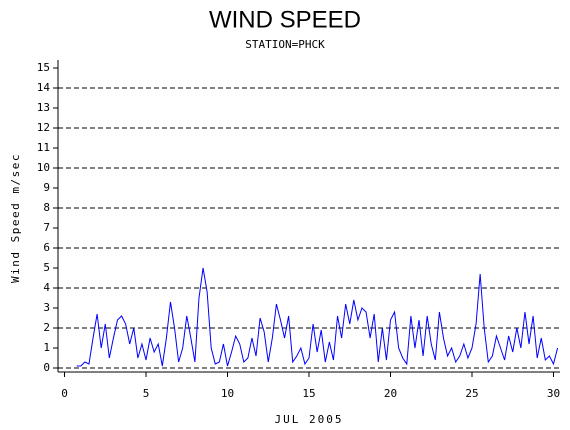  Describe the element at coordinates (308, 393) in the screenshot. I see `x-tick-label: 15` at that location.